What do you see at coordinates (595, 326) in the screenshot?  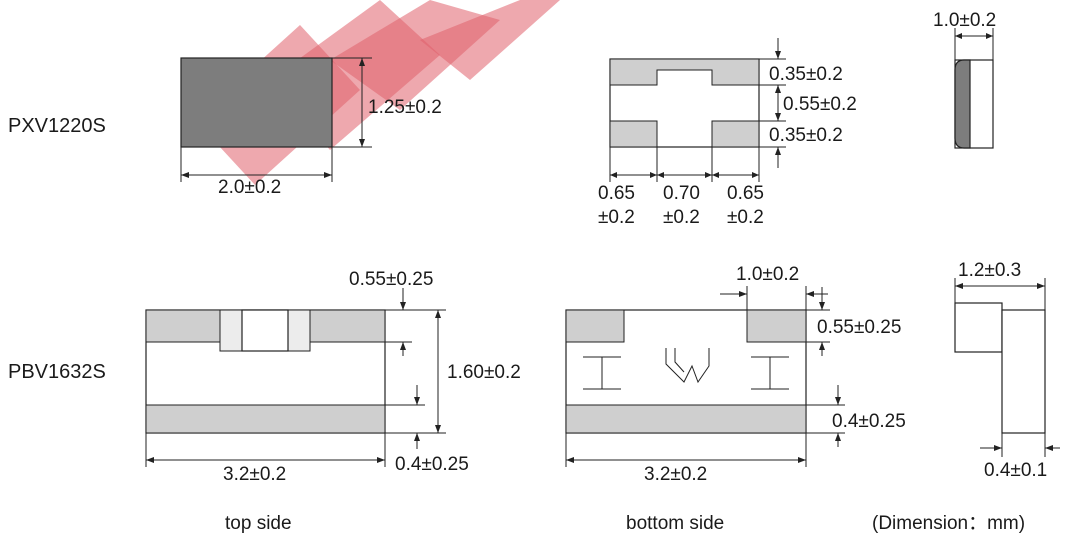 I see `pbv-bottom-pad-left` at bounding box center [595, 326].